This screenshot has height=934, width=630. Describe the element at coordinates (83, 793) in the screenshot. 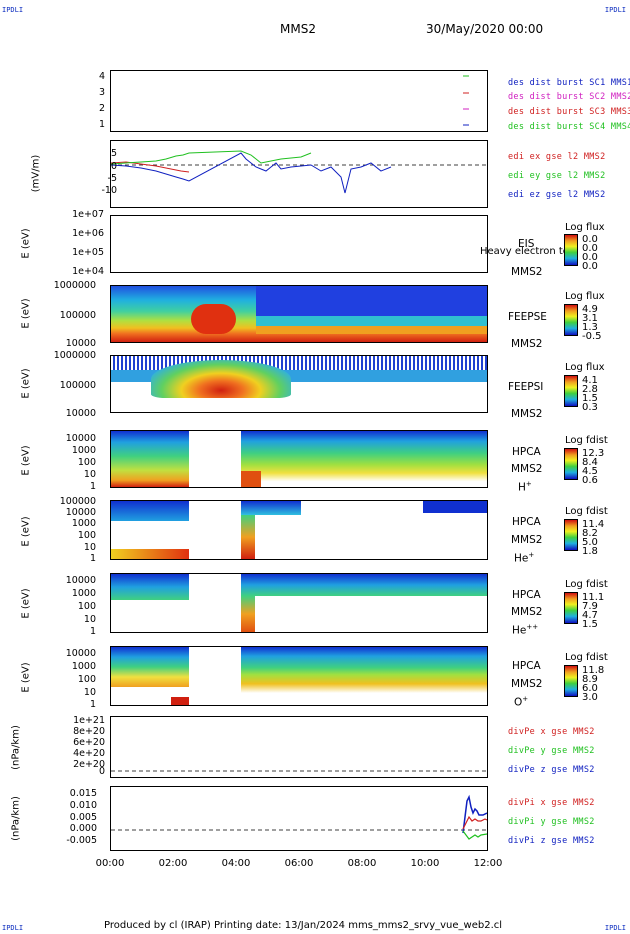

I see `p11-ytick: 0.015` at that location.